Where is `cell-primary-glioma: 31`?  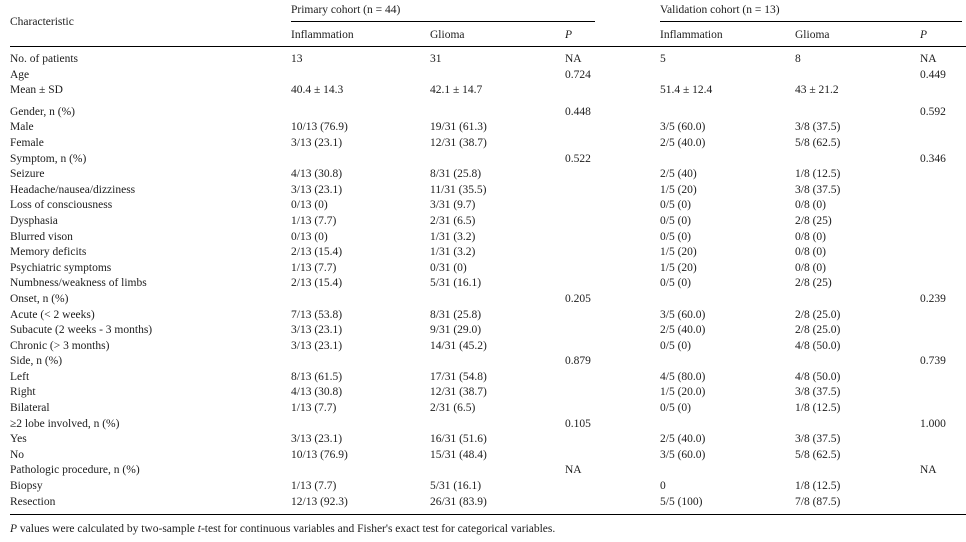
cell-primary-glioma: 31 is located at coordinates (436, 59).